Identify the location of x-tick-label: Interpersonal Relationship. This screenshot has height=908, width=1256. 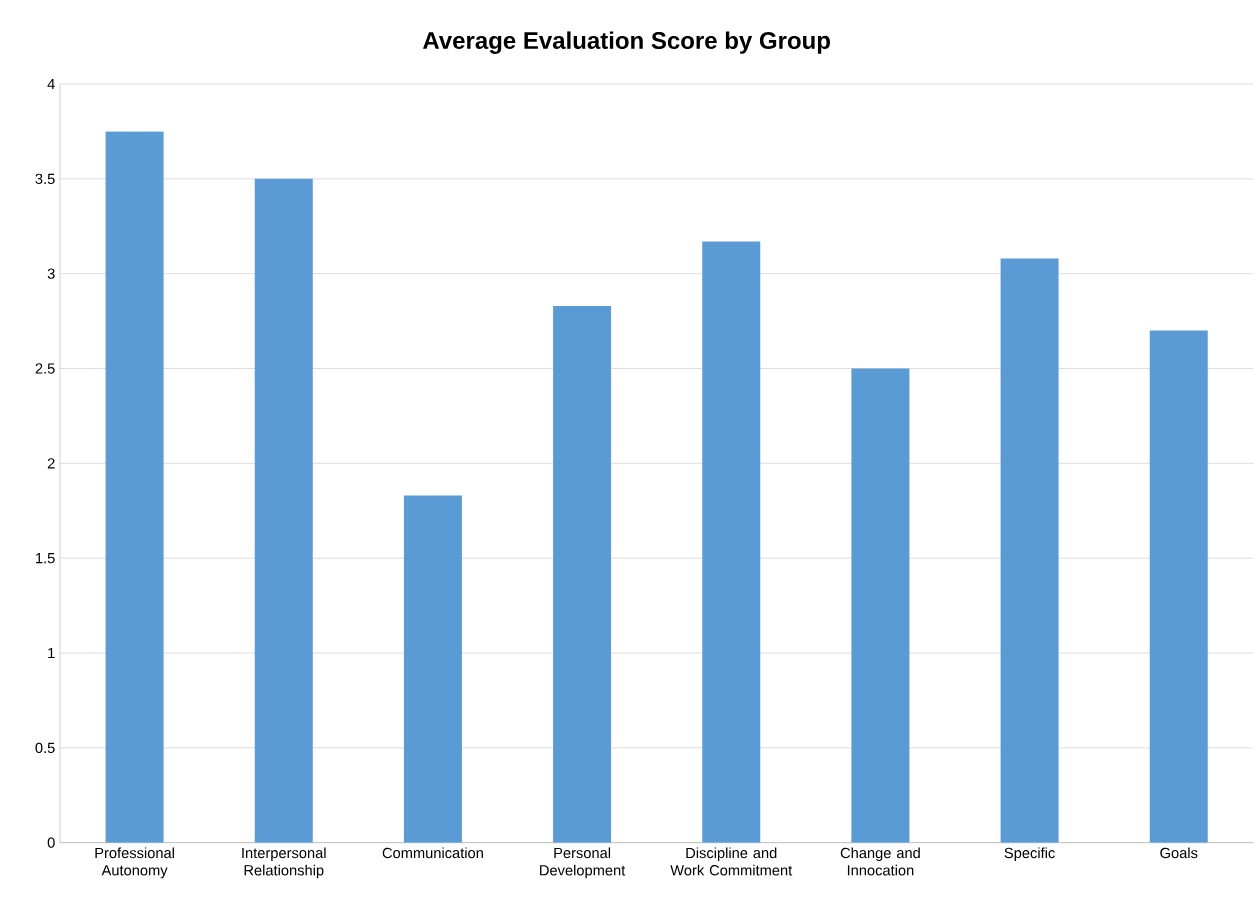
(284, 863).